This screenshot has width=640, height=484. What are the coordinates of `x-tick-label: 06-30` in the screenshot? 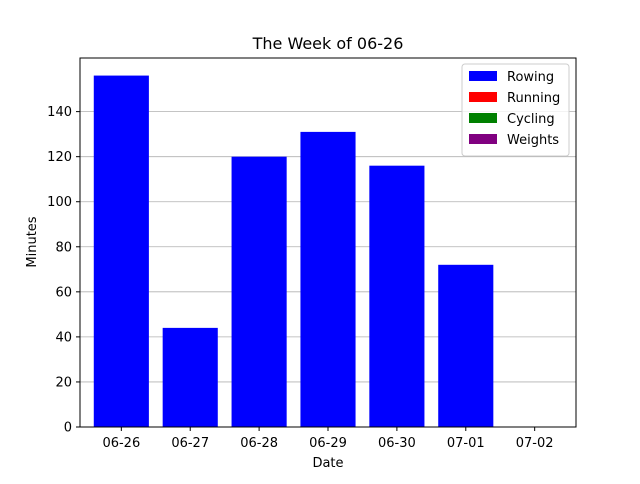 It's located at (397, 443).